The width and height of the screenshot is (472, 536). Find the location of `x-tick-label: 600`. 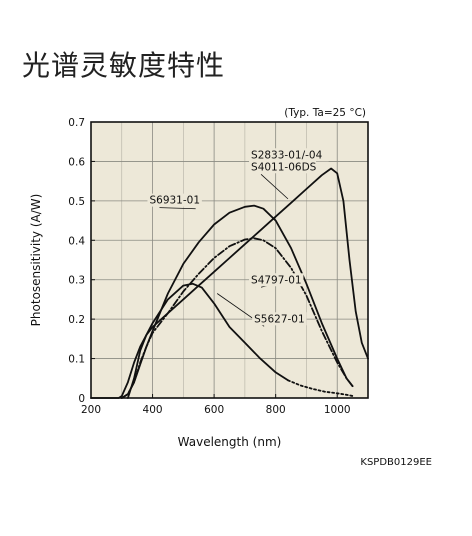

x-tick-label: 600 is located at coordinates (214, 410).